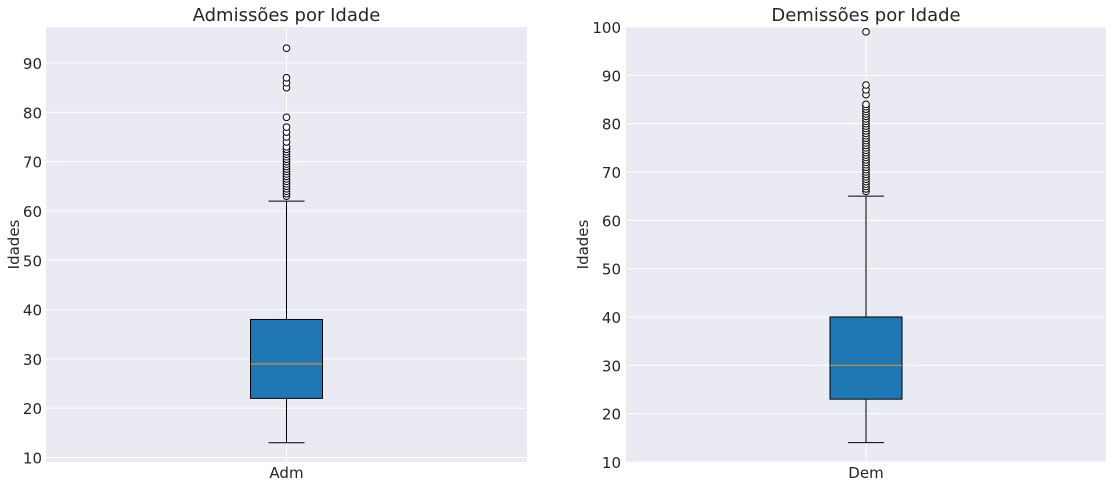 This screenshot has height=486, width=1112. I want to click on y-tick-label: 100, so click(606, 28).